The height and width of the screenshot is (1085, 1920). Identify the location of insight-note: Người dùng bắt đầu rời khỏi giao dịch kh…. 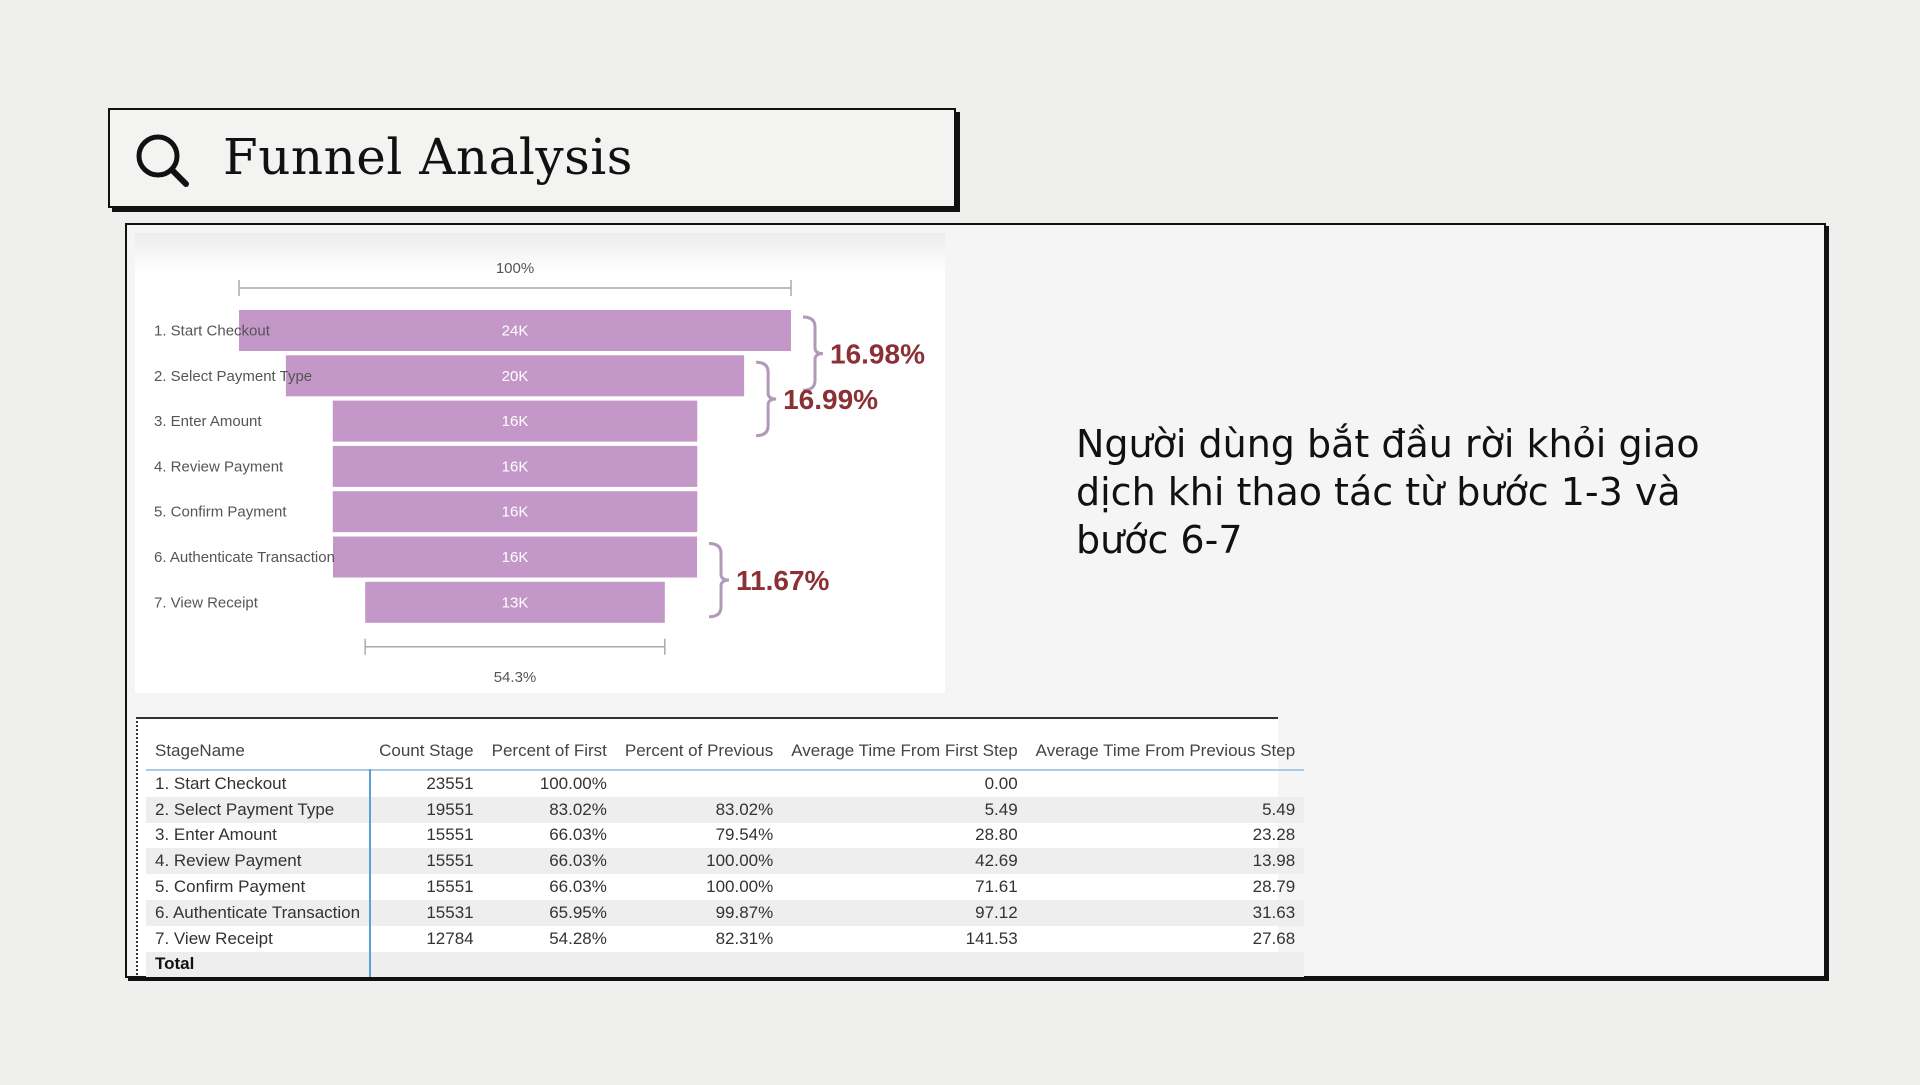
(1388, 492).